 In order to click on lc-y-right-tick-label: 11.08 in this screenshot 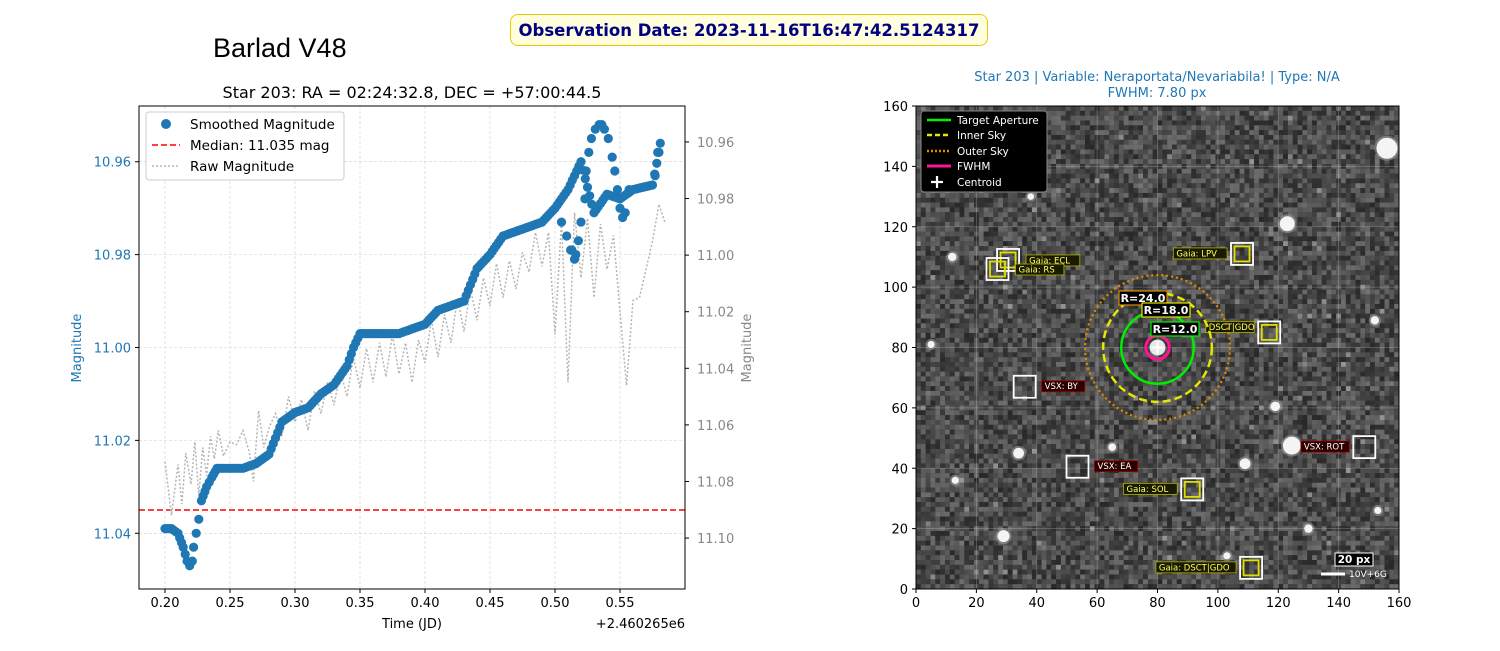, I will do `click(715, 482)`.